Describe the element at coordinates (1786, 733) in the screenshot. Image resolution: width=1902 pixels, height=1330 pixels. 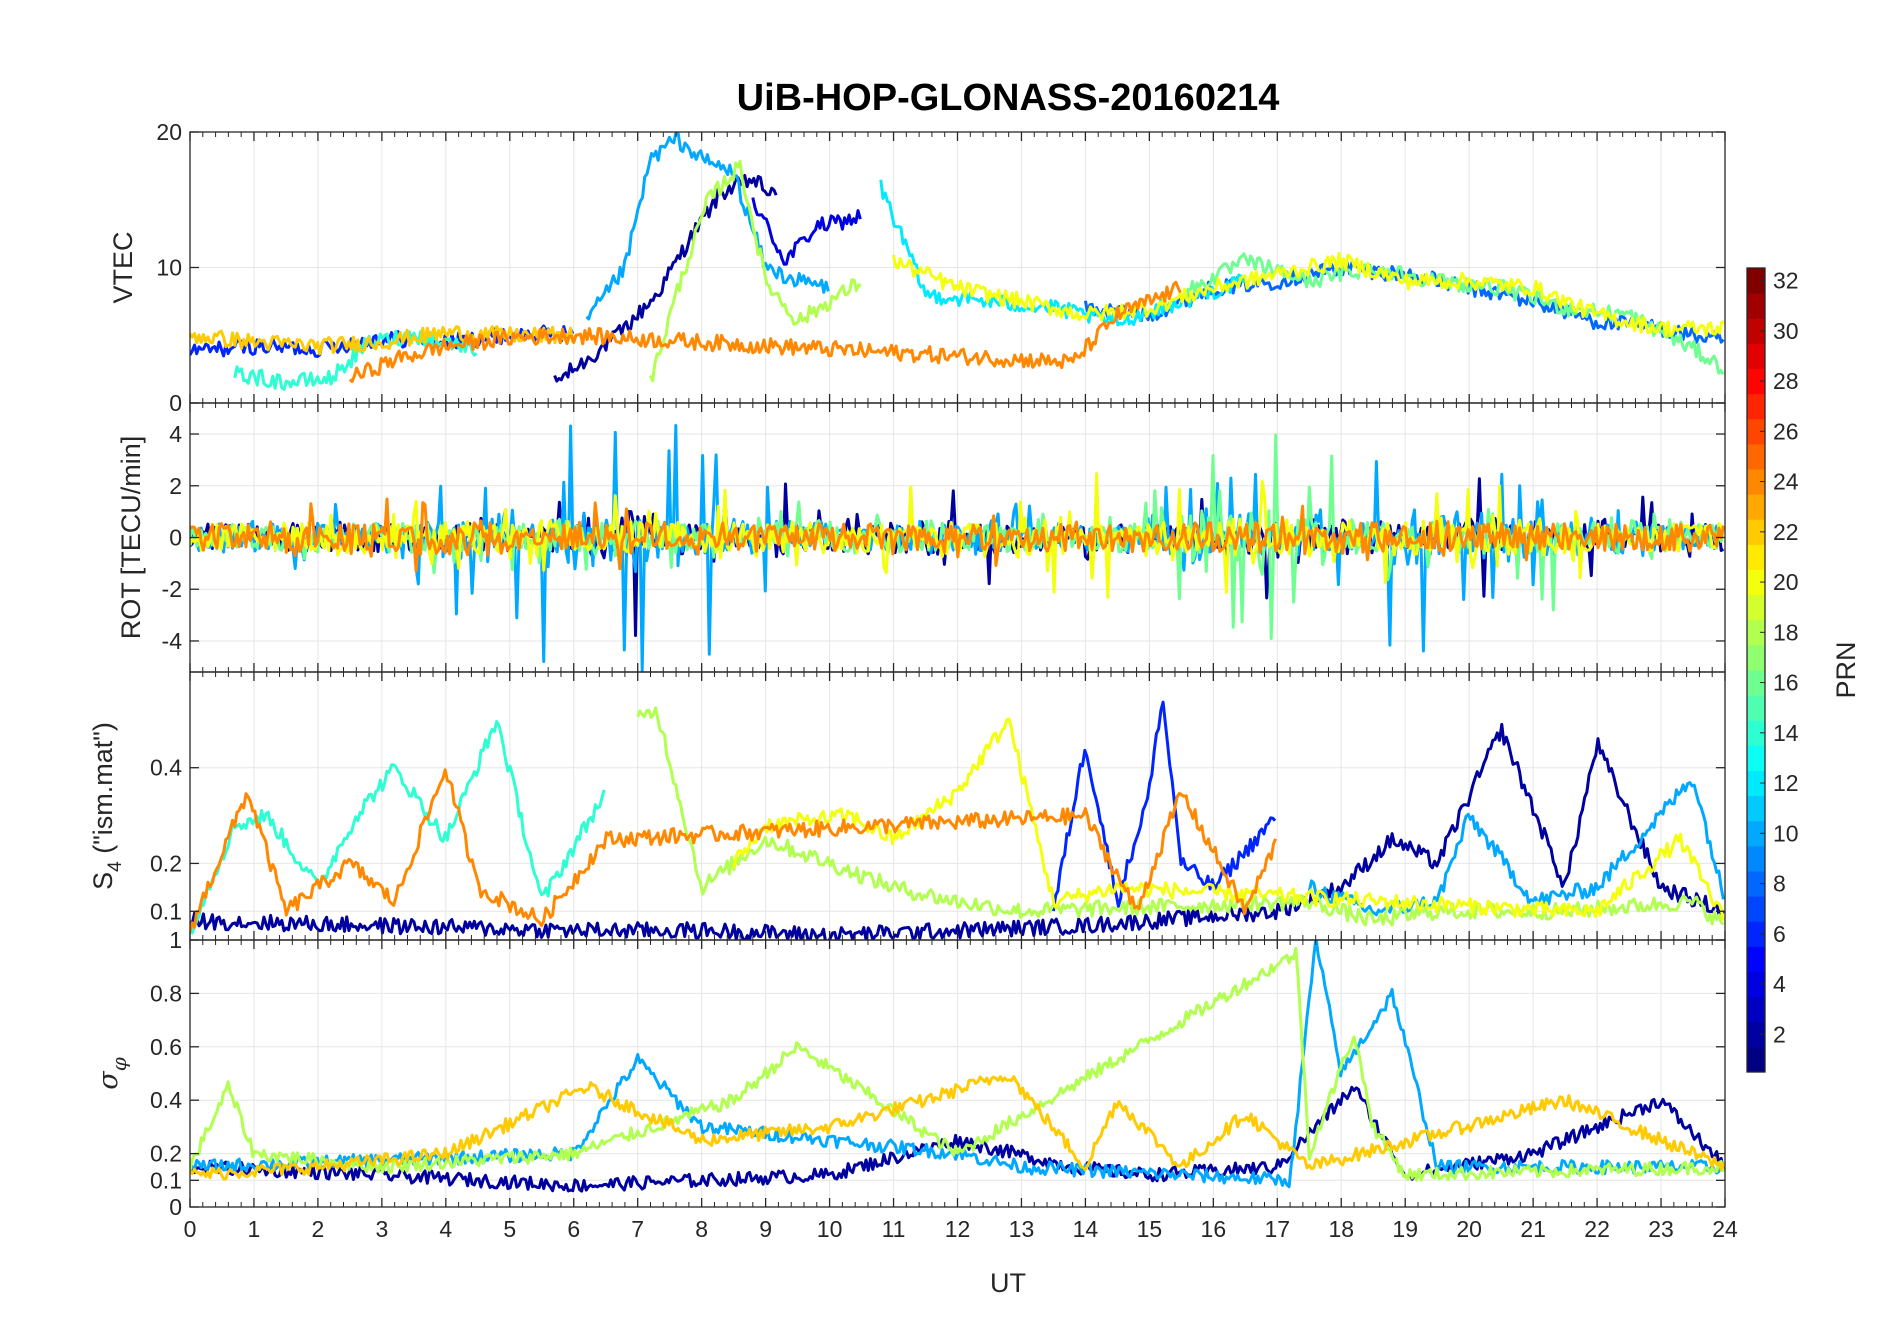
I see `colorbar-tick-label: 14` at that location.